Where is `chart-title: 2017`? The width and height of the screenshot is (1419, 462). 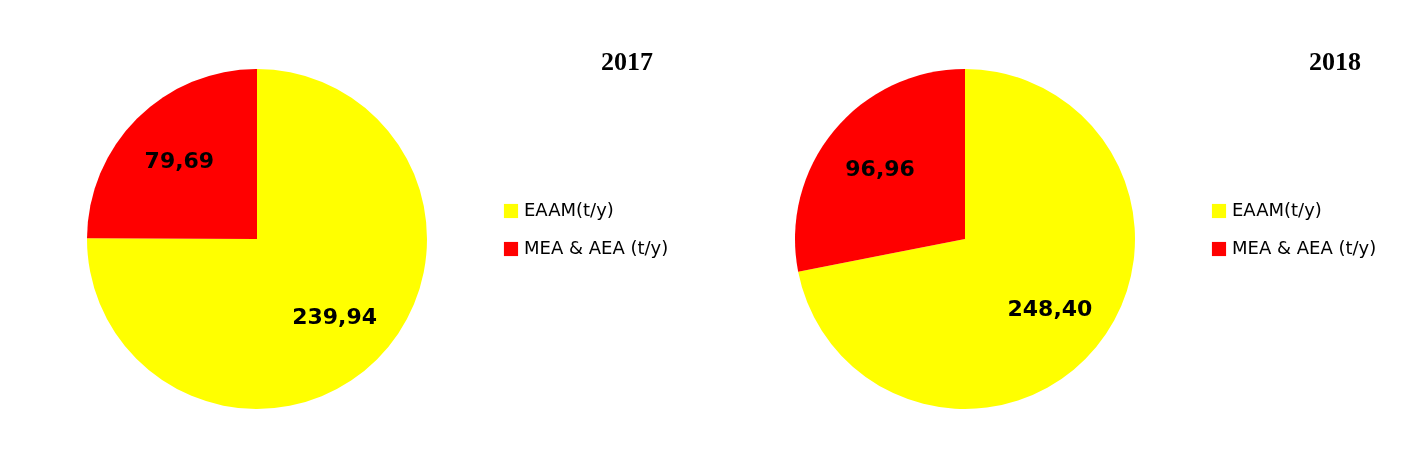
chart-title: 2017 is located at coordinates (627, 61).